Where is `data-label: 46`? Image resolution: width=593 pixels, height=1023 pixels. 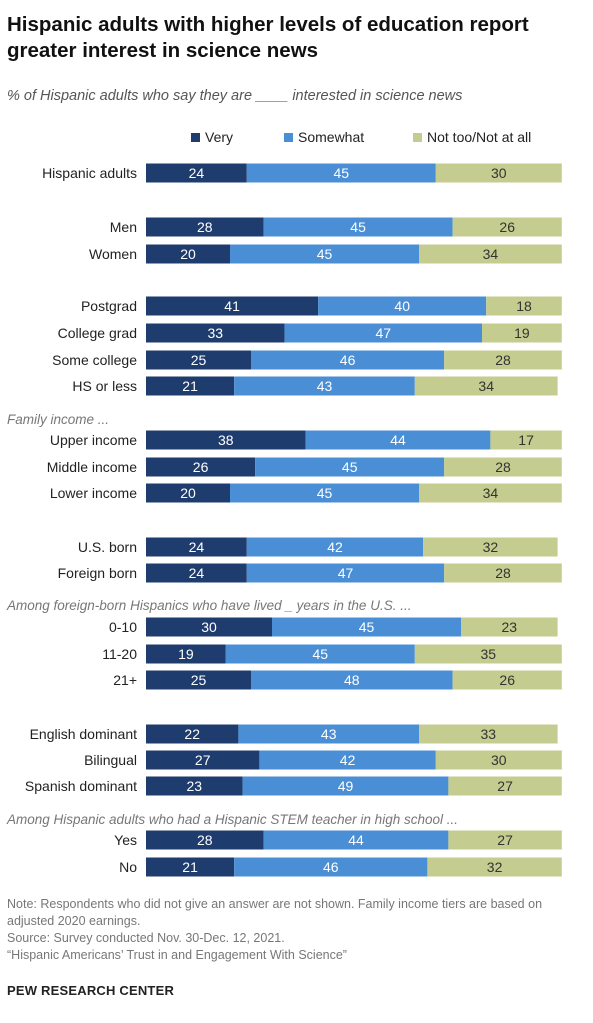
data-label: 46 is located at coordinates (331, 867).